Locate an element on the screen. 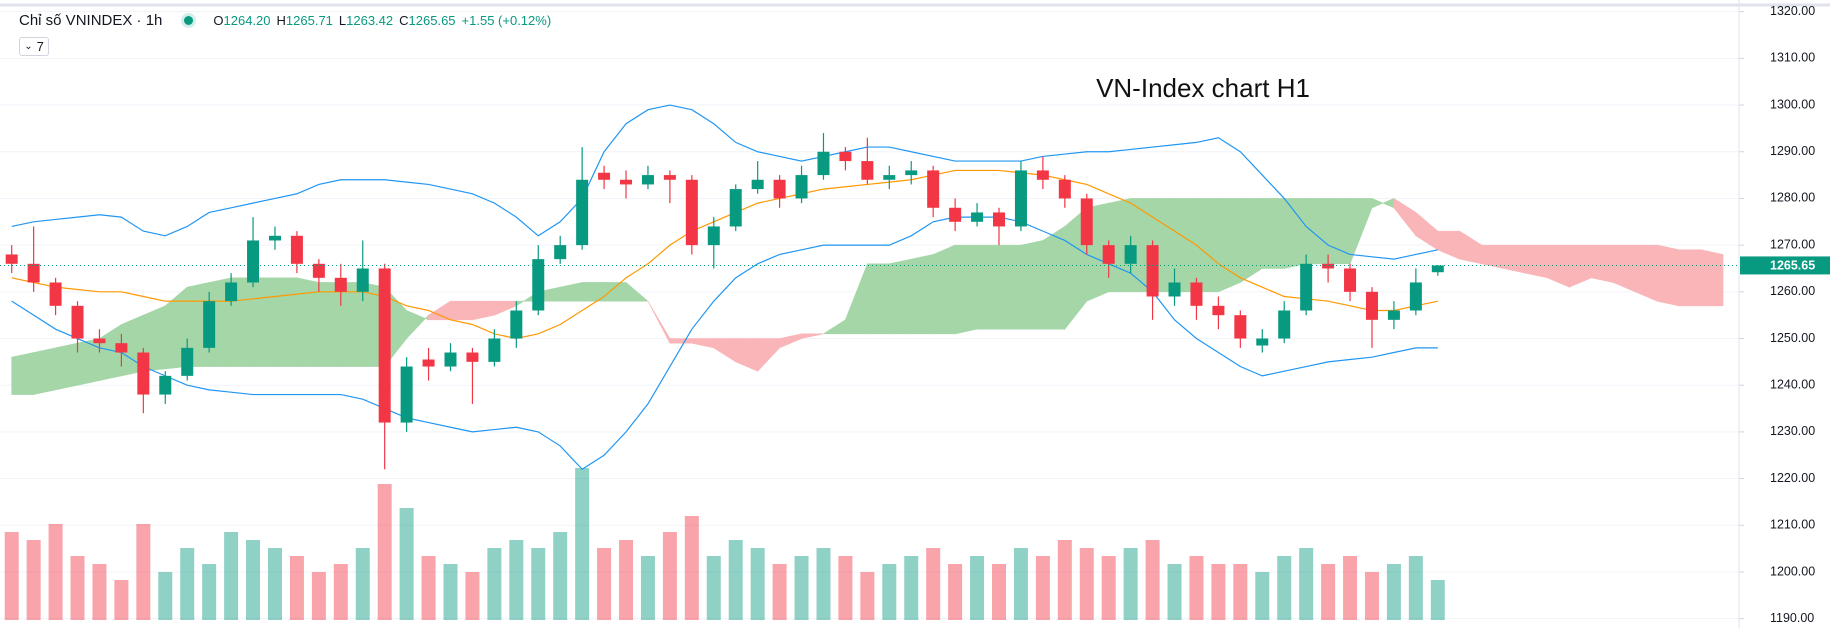 Image resolution: width=1830 pixels, height=628 pixels. status-dot is located at coordinates (189, 20).